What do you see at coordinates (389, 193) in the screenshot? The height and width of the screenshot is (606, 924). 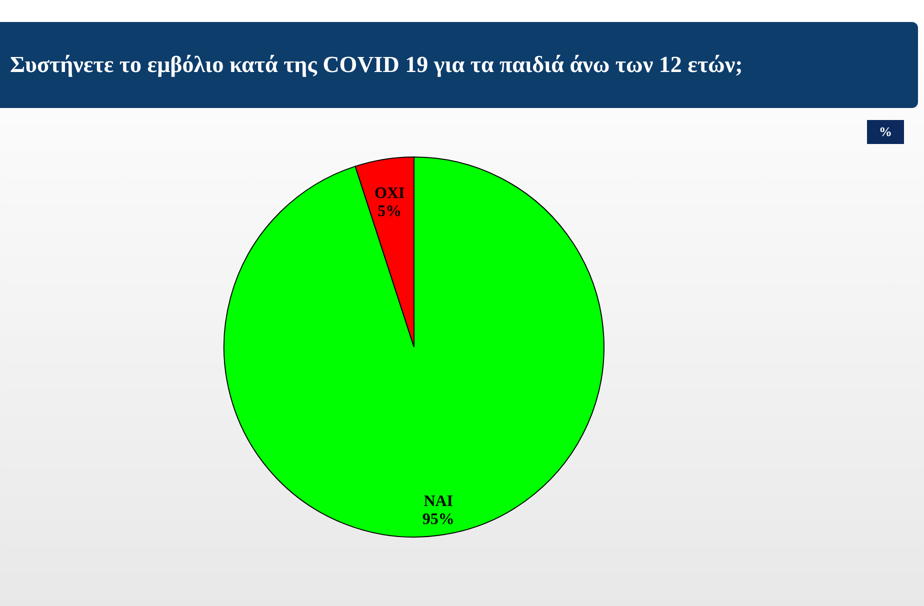 I see `slice-label: ΟΧΙ` at bounding box center [389, 193].